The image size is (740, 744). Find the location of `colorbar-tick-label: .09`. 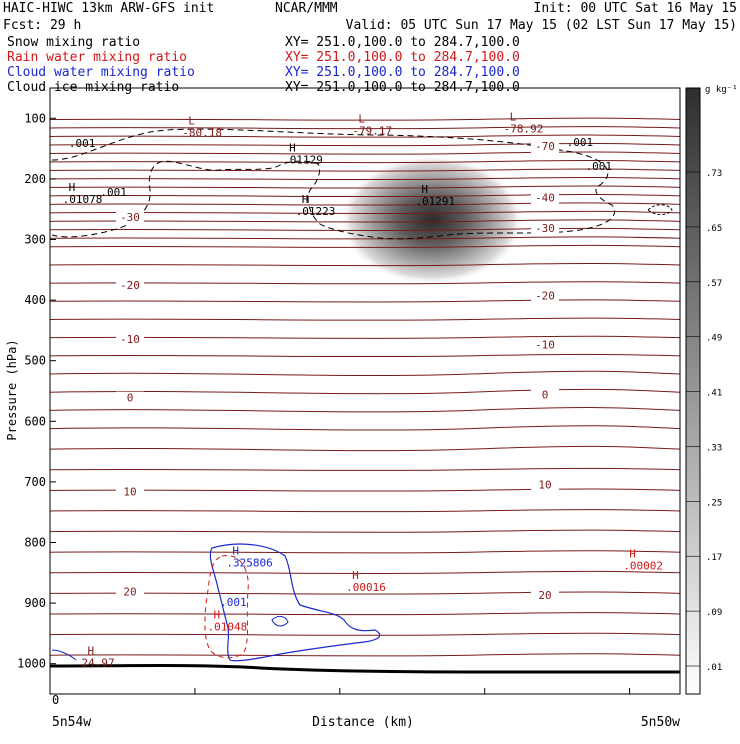

colorbar-tick-label: .09 is located at coordinates (714, 613).